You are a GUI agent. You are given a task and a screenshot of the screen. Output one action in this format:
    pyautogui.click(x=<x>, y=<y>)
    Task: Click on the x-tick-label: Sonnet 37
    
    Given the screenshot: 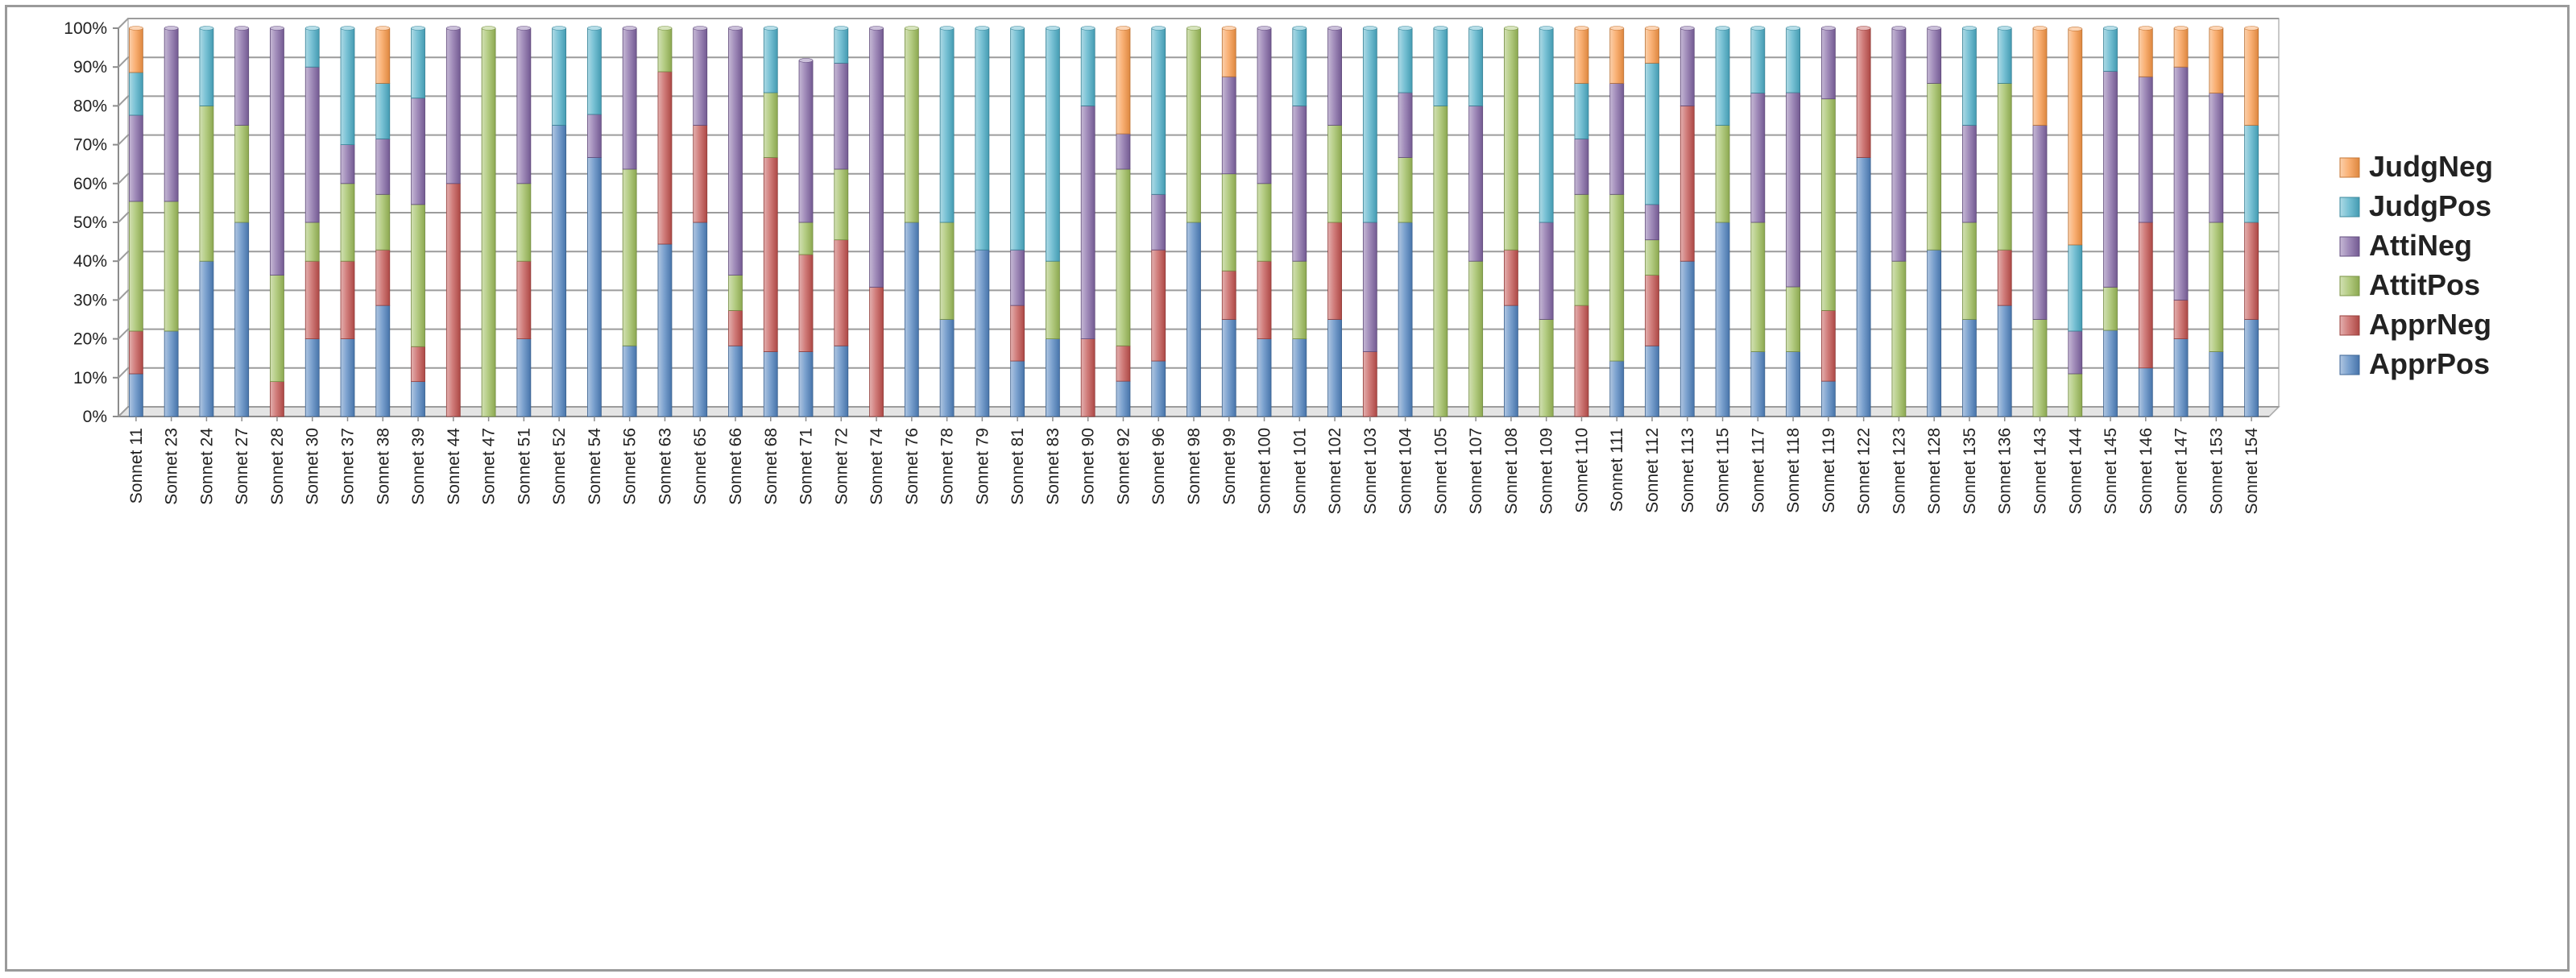 What is the action you would take?
    pyautogui.click(x=348, y=466)
    